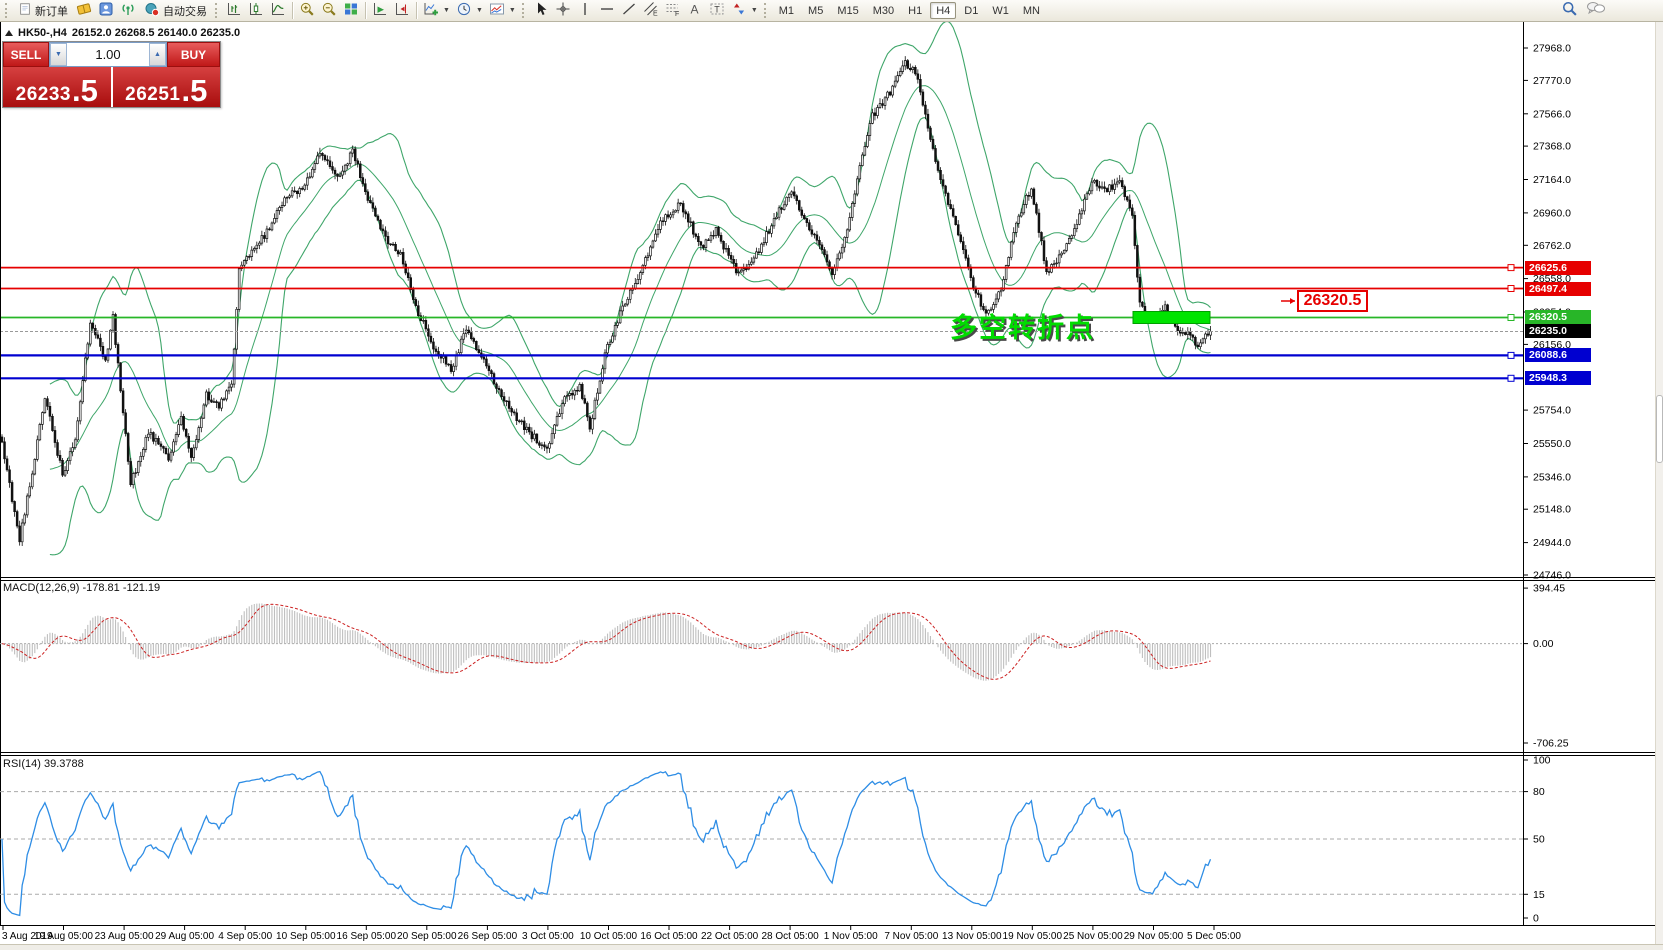 The image size is (1663, 950). Describe the element at coordinates (831, 11) in the screenshot. I see `toolbar: 新订单 自动交易 ▼ ▼ ▼ E F A T ▼ M` at that location.